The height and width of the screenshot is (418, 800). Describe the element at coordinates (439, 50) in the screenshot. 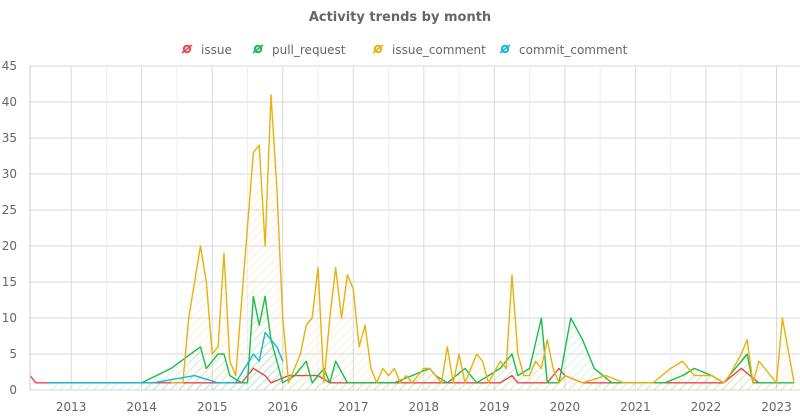

I see `legend-label: issue_comment` at that location.